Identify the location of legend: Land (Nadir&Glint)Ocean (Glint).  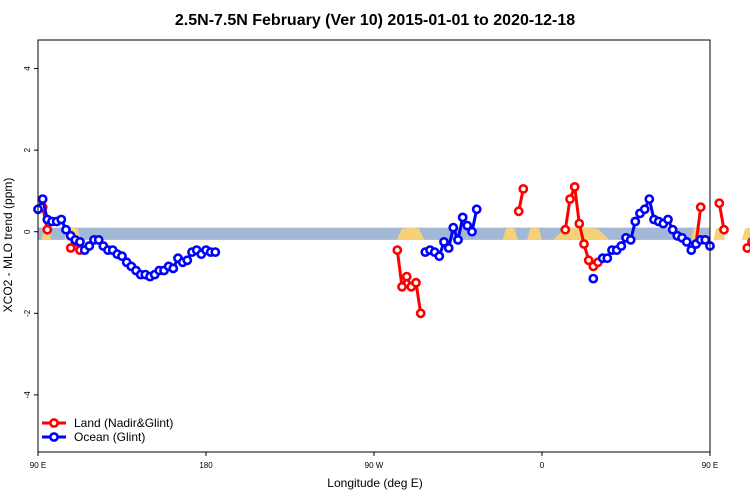
(107, 430).